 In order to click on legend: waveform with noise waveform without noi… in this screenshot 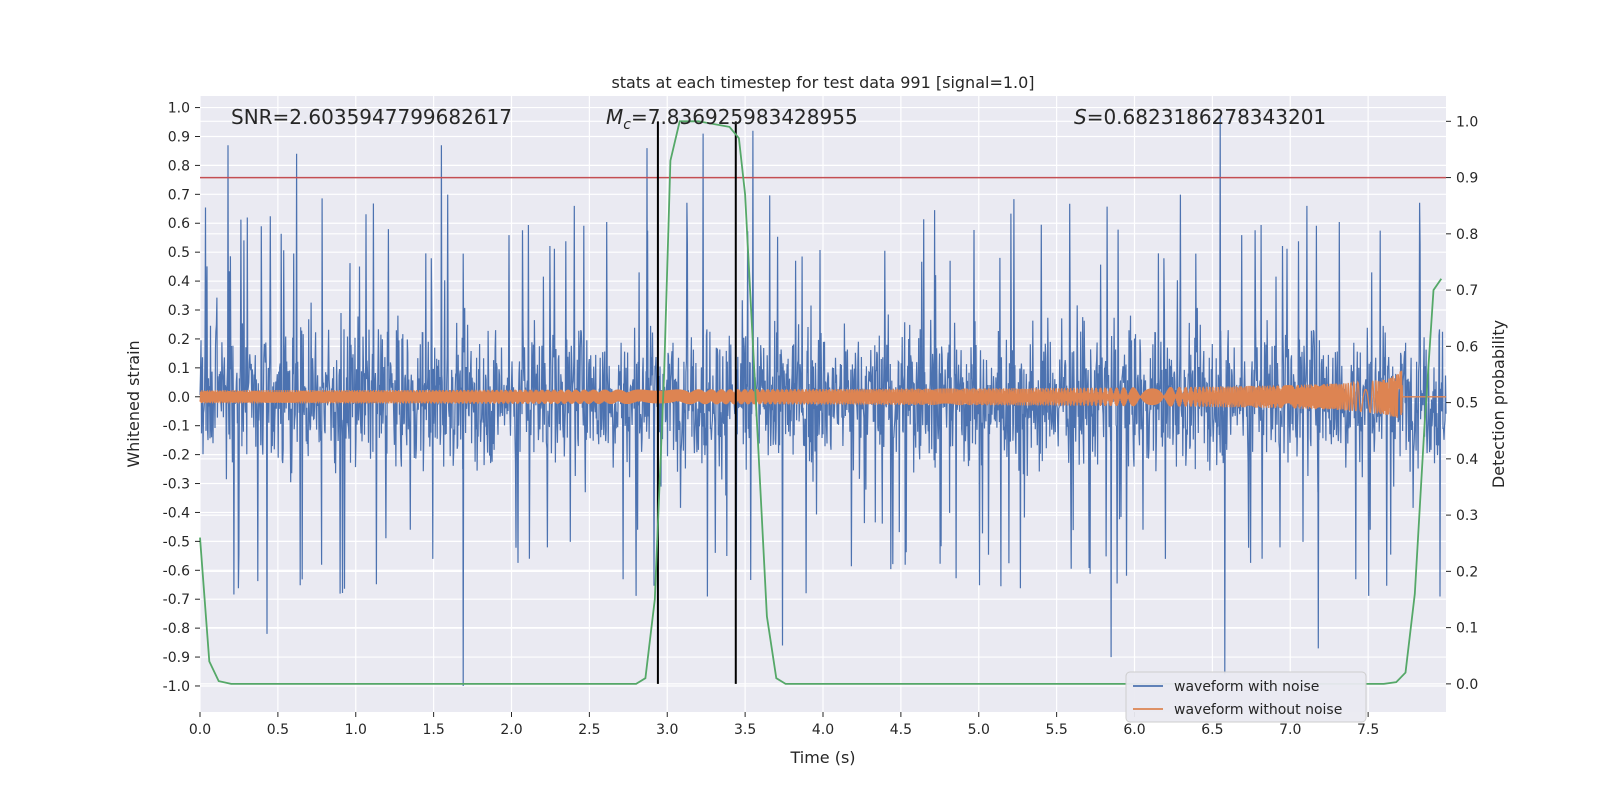, I will do `click(1246, 697)`.